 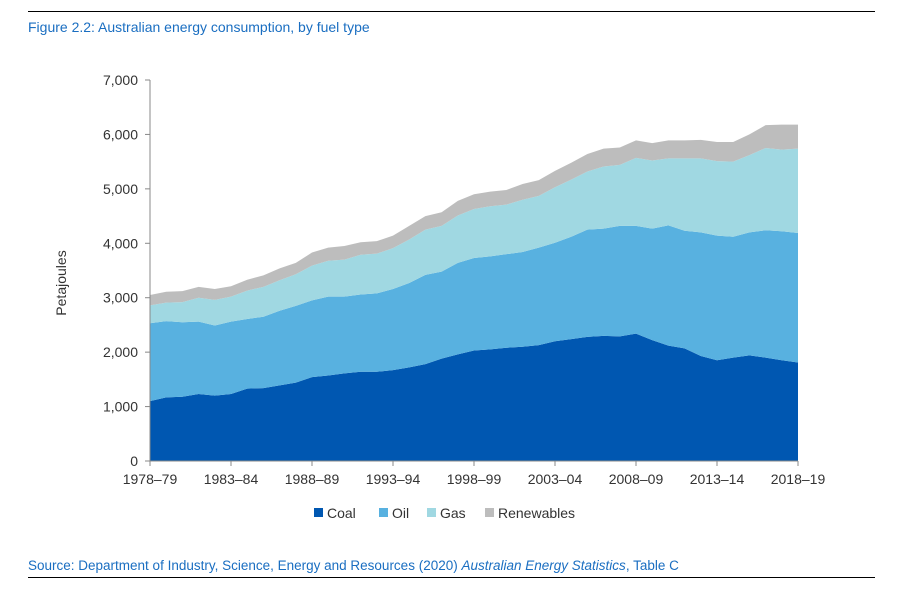 What do you see at coordinates (798, 479) in the screenshot?
I see `x-tick-label: 2018–19` at bounding box center [798, 479].